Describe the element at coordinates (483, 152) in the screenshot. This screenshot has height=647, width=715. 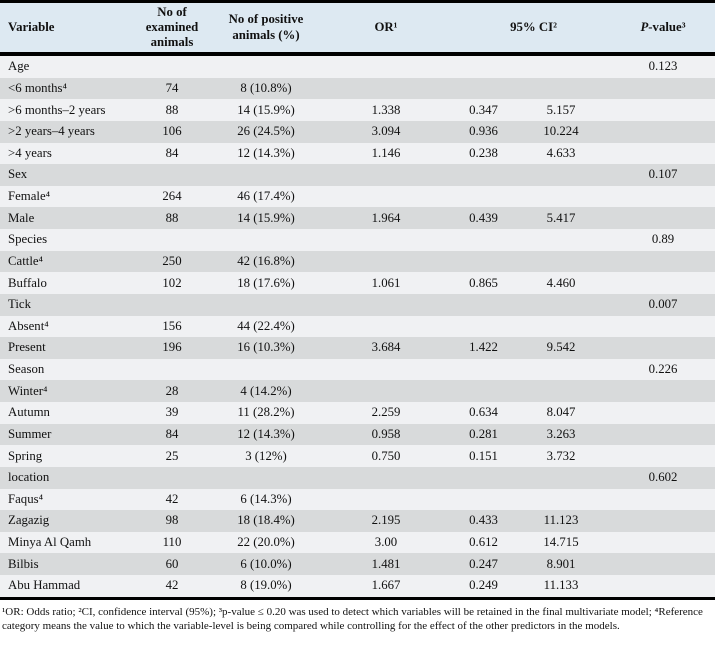
I see `cell-ci_low: 0.238` at that location.